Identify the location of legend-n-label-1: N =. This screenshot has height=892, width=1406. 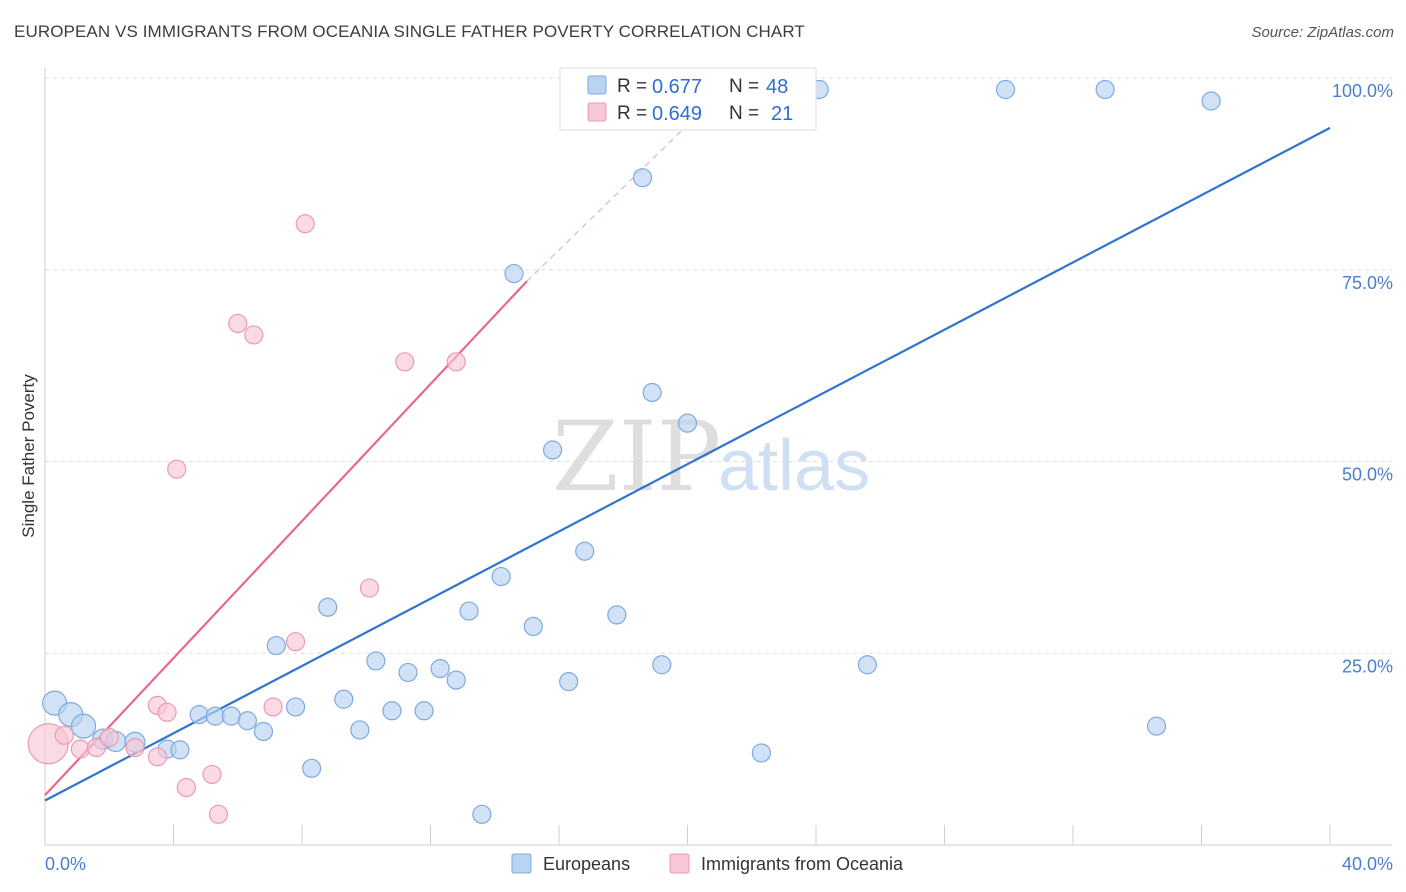
(744, 86).